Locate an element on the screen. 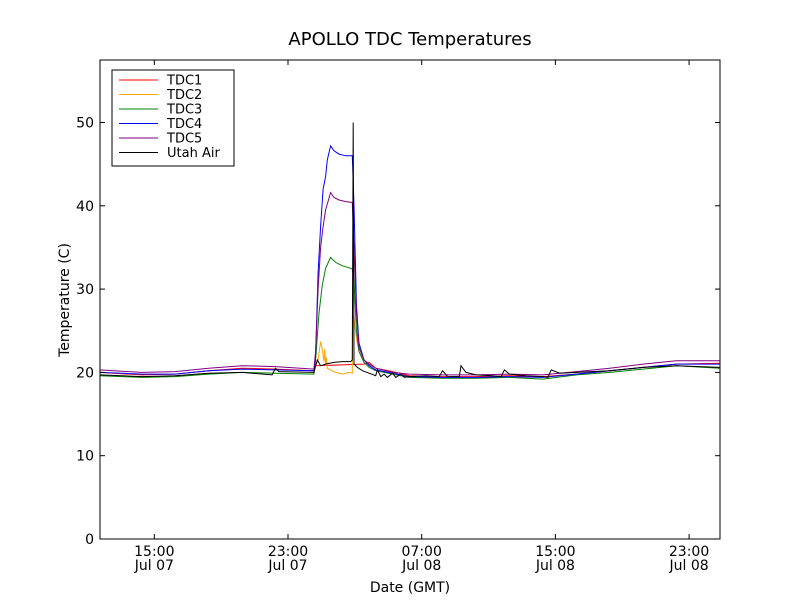 The image size is (800, 600). legend-label: TDC4 is located at coordinates (184, 124).